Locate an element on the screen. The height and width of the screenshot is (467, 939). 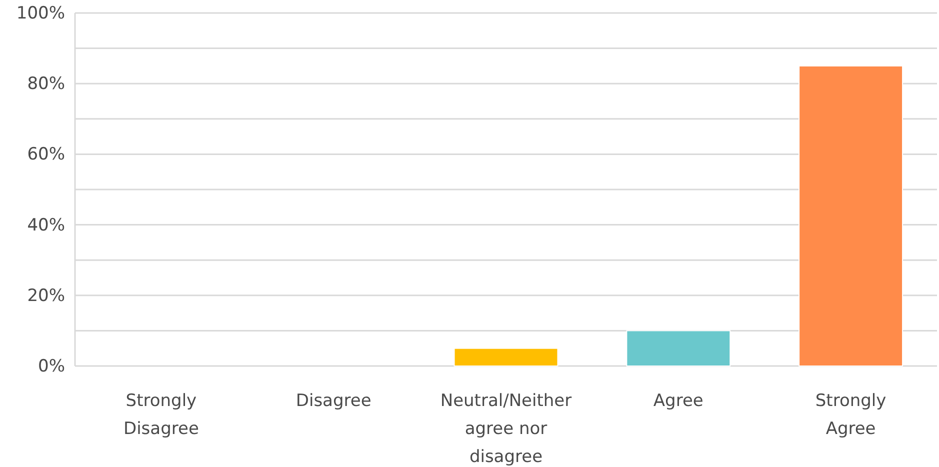
x-tick-label: Strongly Disagree is located at coordinates (161, 415).